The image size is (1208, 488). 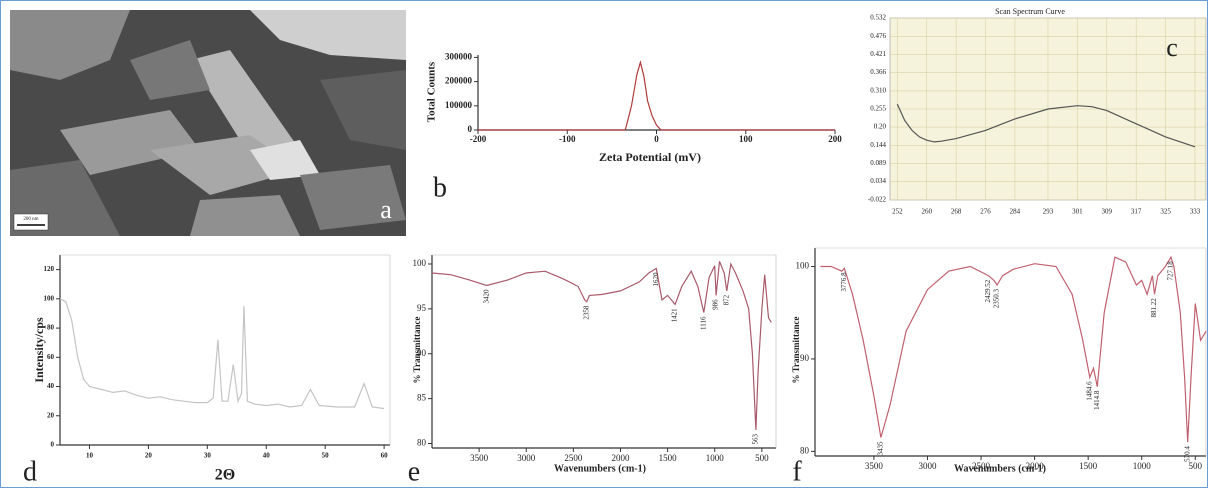 I want to click on x-tick-label: 200, so click(x=835, y=139).